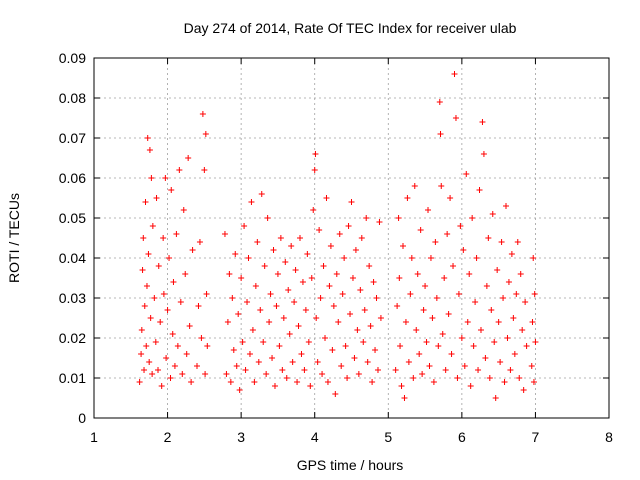 This screenshot has height=480, width=640. I want to click on y-tick-label: 0.02, so click(72, 338).